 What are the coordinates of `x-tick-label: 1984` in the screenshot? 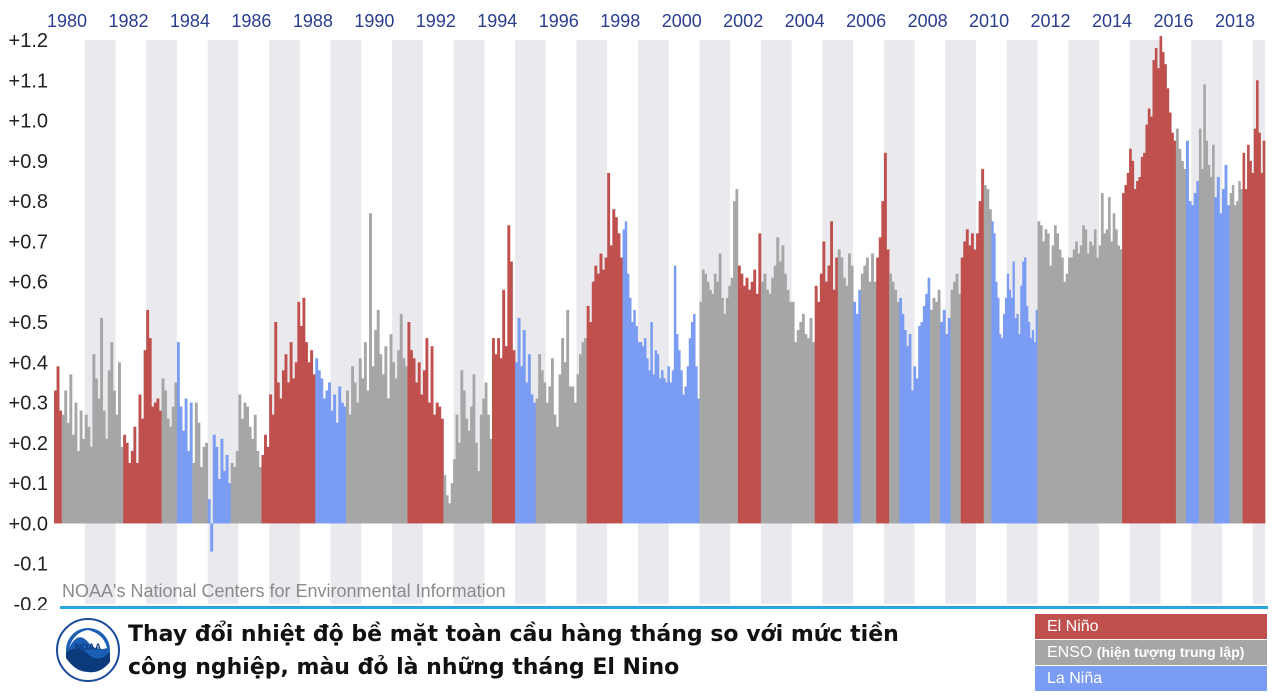 It's located at (190, 21).